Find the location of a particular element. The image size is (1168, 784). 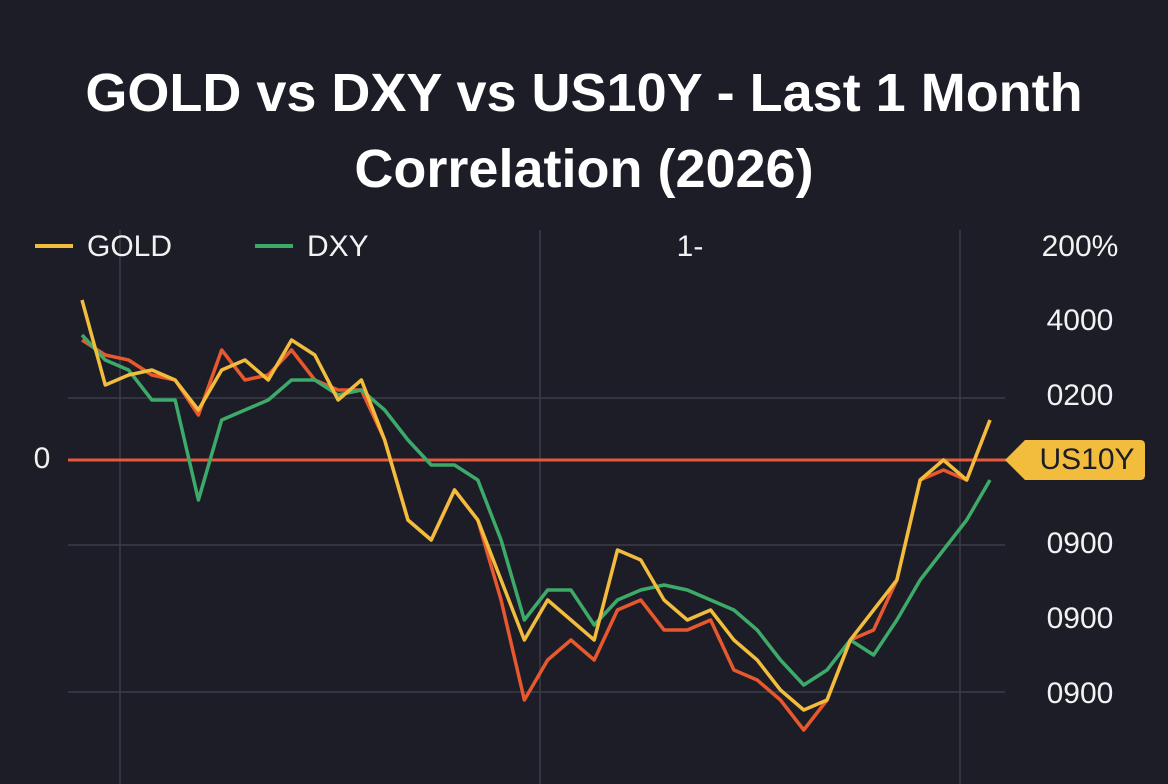

right-label: 200% is located at coordinates (1080, 246).